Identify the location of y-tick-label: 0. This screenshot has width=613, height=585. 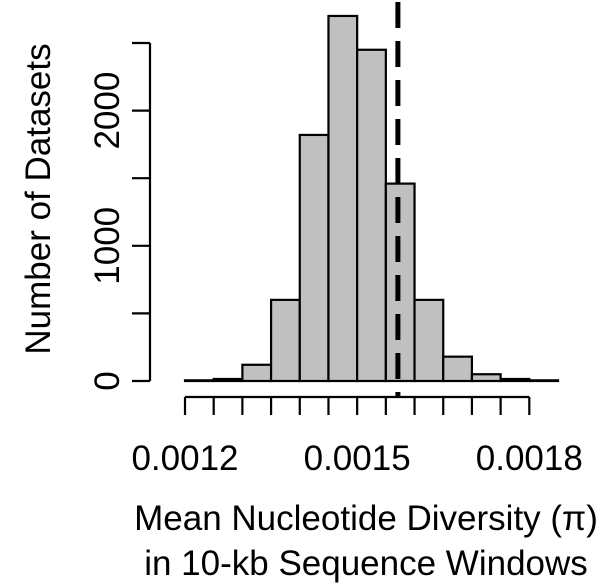
(107, 380).